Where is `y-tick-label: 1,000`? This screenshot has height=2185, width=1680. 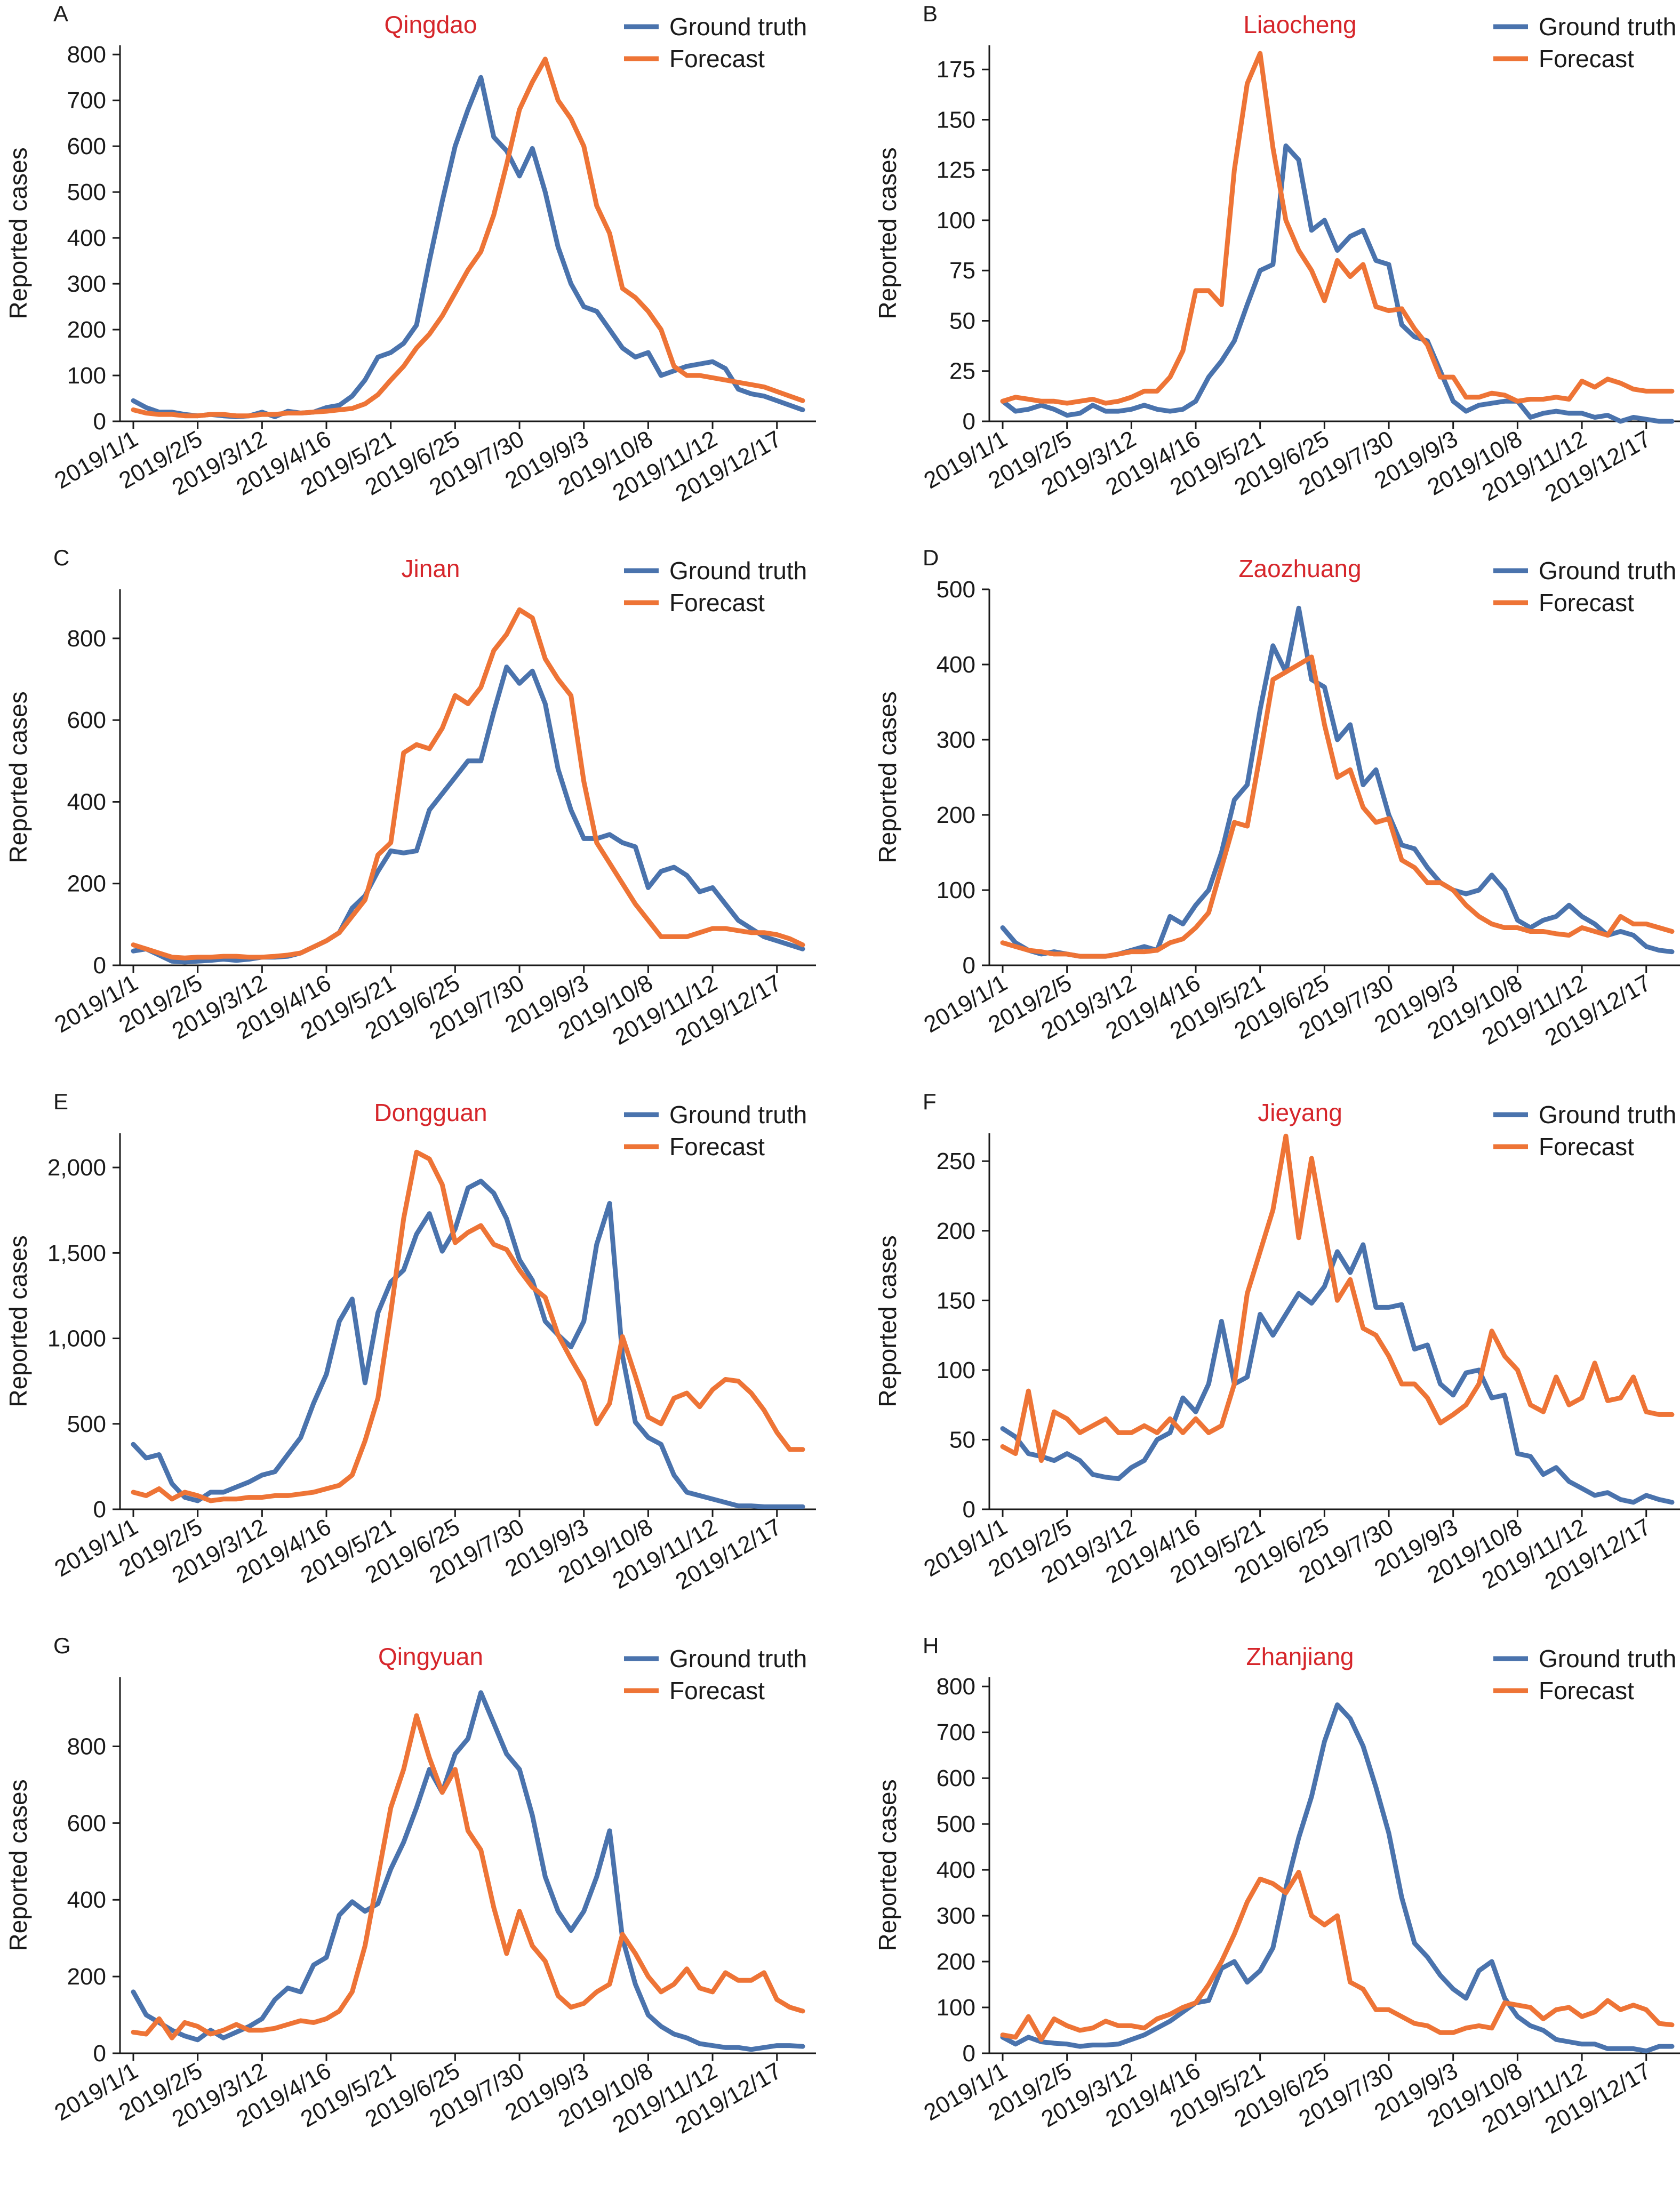 y-tick-label: 1,000 is located at coordinates (76, 1339).